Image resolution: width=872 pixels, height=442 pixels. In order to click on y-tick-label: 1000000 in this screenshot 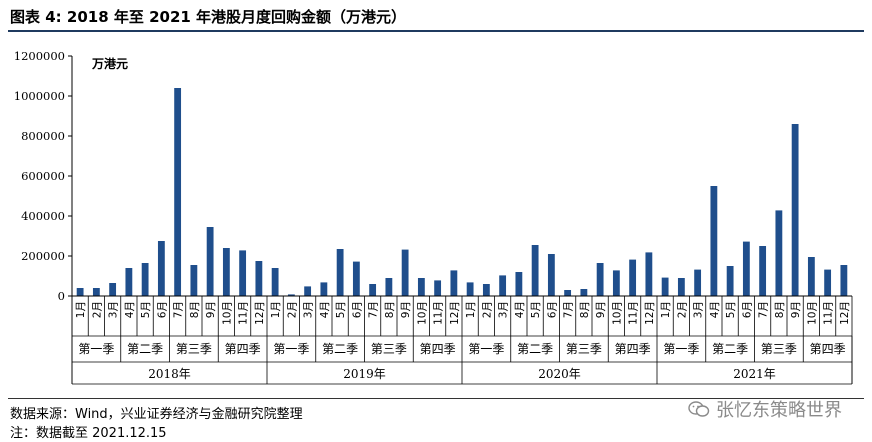, I will do `click(39, 96)`.